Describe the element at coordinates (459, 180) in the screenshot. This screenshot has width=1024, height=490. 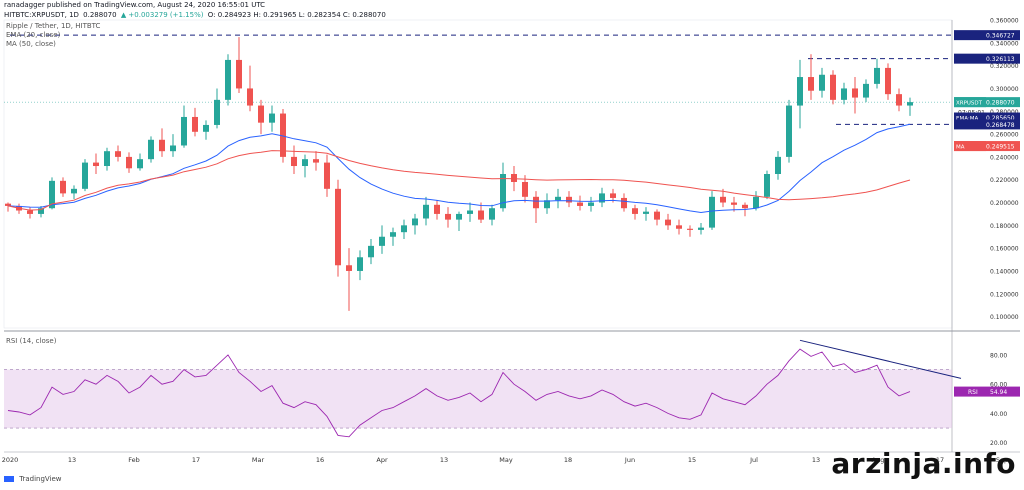
I see `ma-line` at that location.